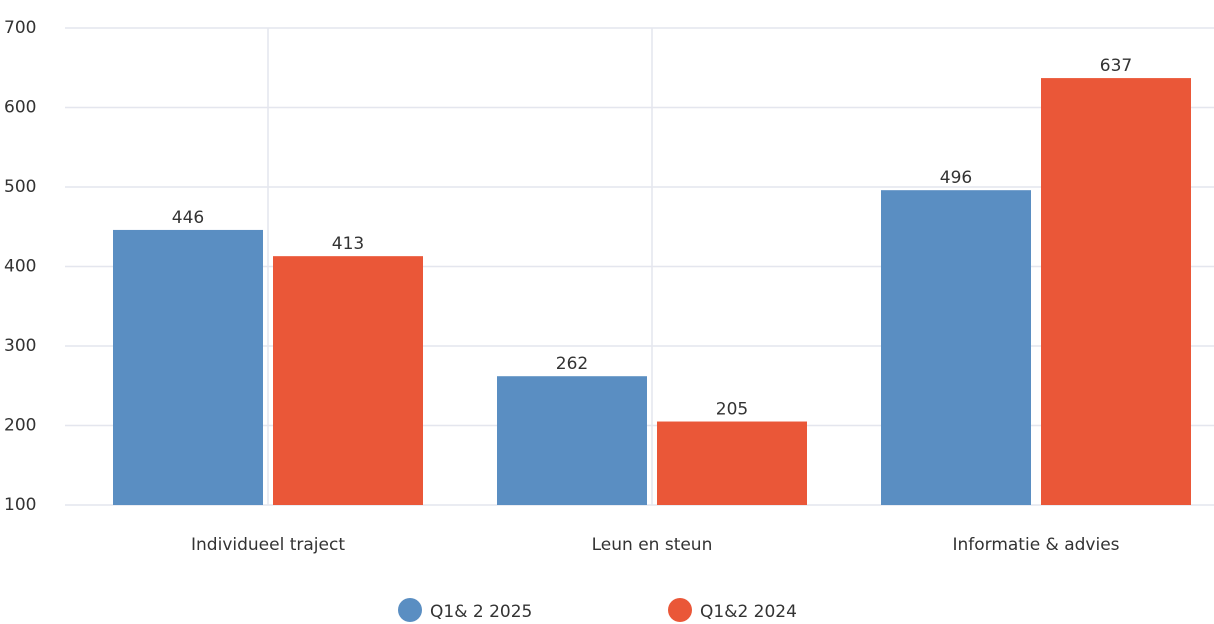 Image resolution: width=1214 pixels, height=624 pixels. Describe the element at coordinates (572, 364) in the screenshot. I see `value-label: 262` at that location.